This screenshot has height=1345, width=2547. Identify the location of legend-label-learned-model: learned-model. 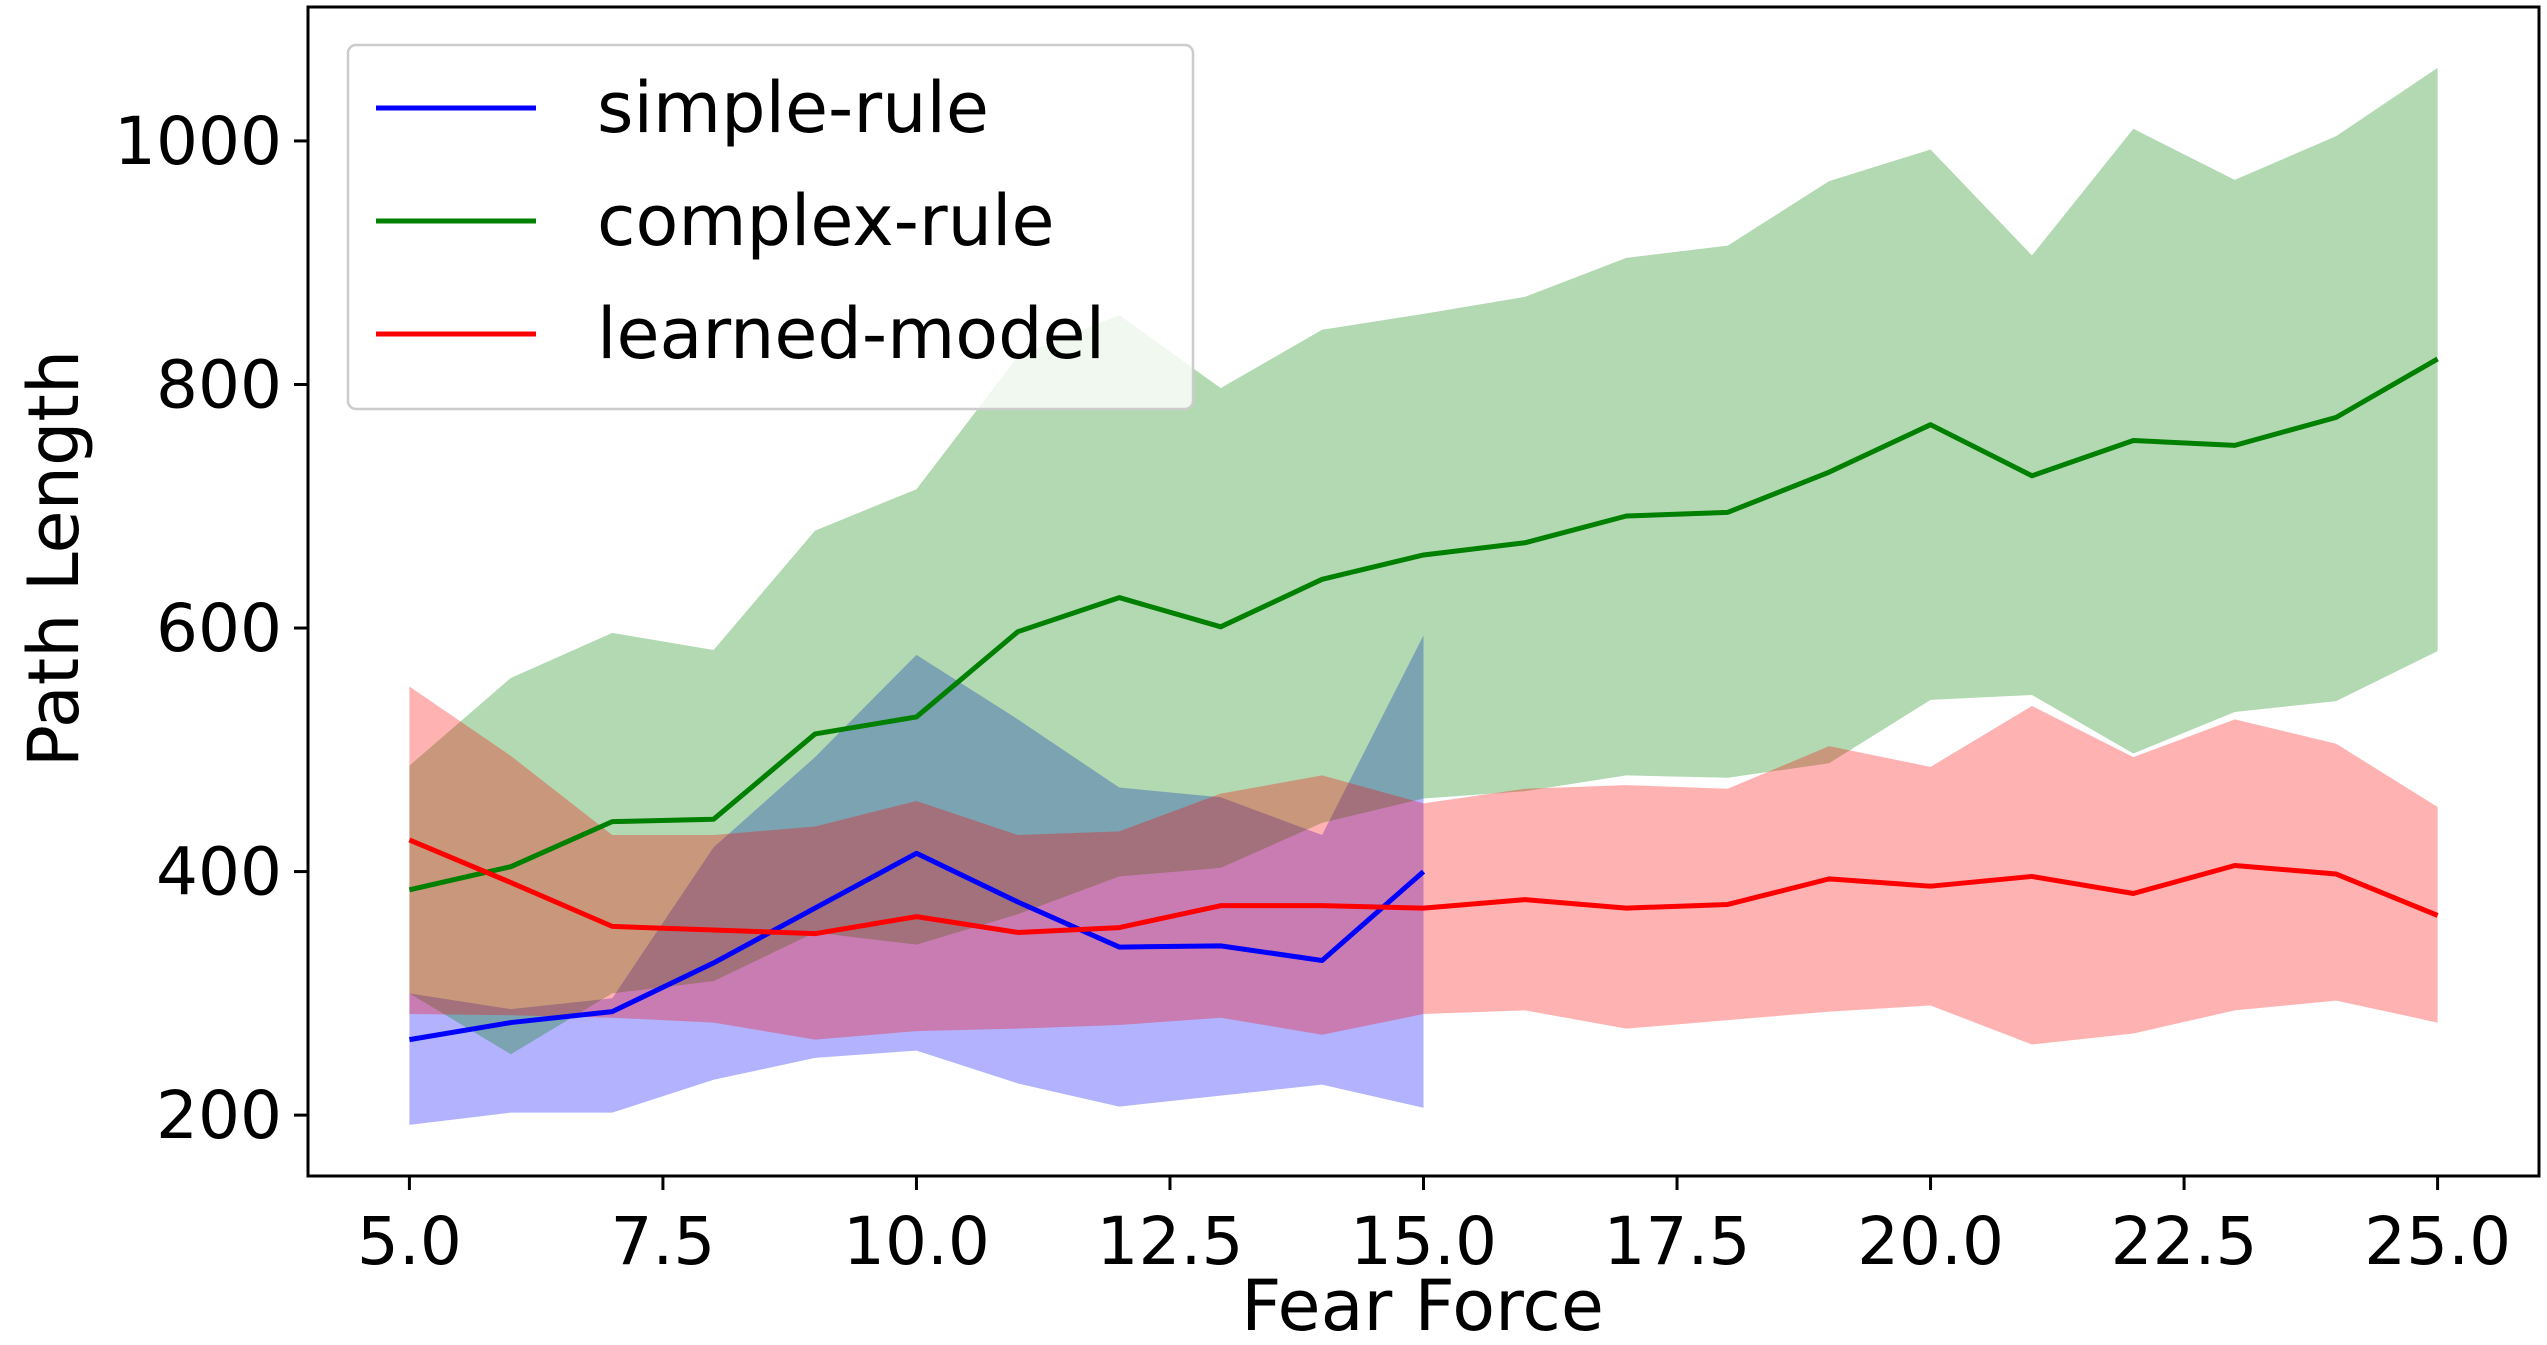
(851, 334).